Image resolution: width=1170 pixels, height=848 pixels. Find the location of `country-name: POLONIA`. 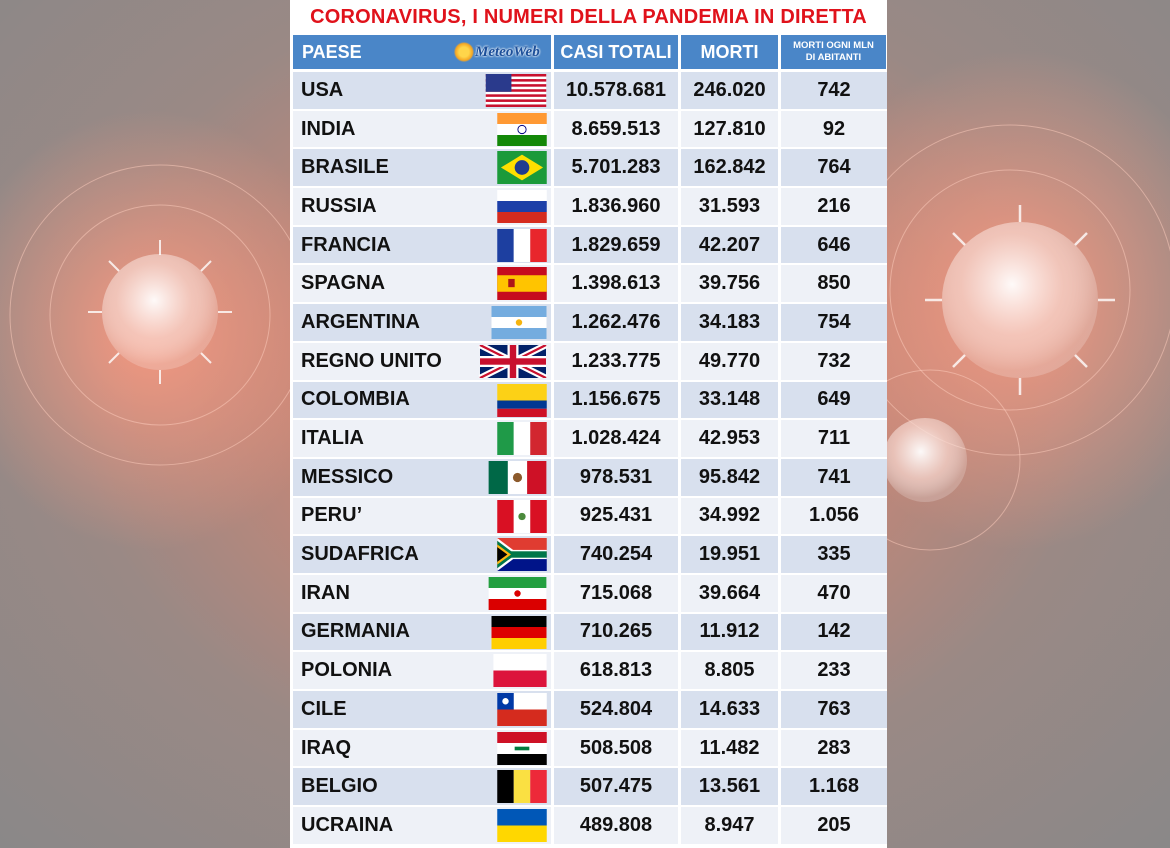

country-name: POLONIA is located at coordinates (347, 670).